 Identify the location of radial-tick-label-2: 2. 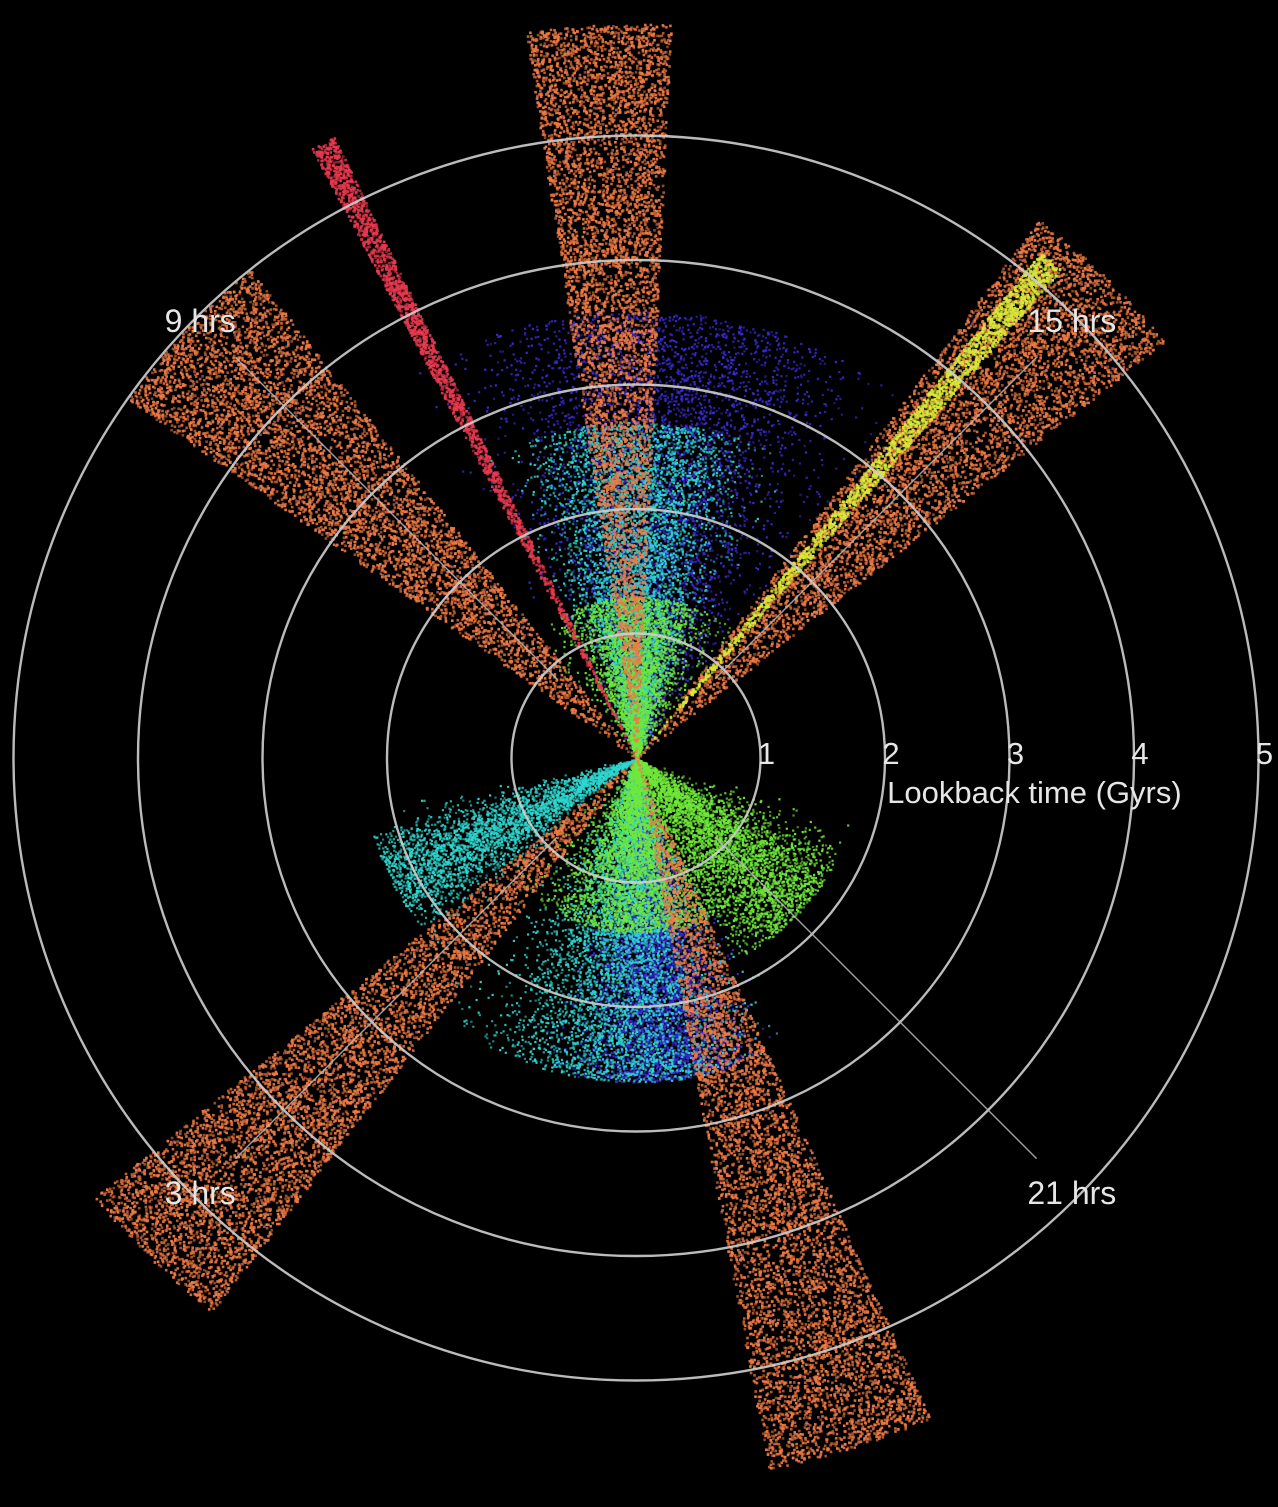
(890, 753).